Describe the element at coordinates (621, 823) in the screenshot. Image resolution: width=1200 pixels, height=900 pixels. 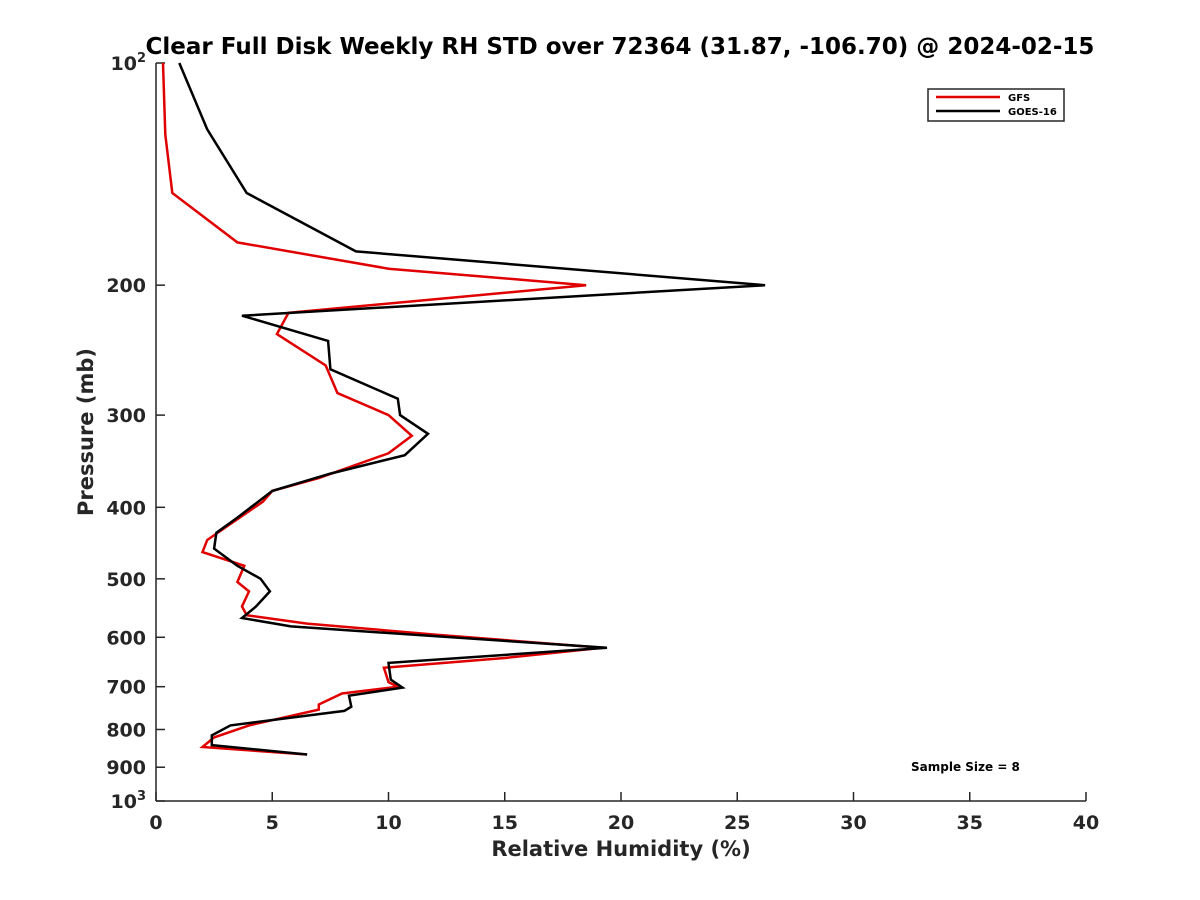
I see `x-tick-label: 20` at that location.